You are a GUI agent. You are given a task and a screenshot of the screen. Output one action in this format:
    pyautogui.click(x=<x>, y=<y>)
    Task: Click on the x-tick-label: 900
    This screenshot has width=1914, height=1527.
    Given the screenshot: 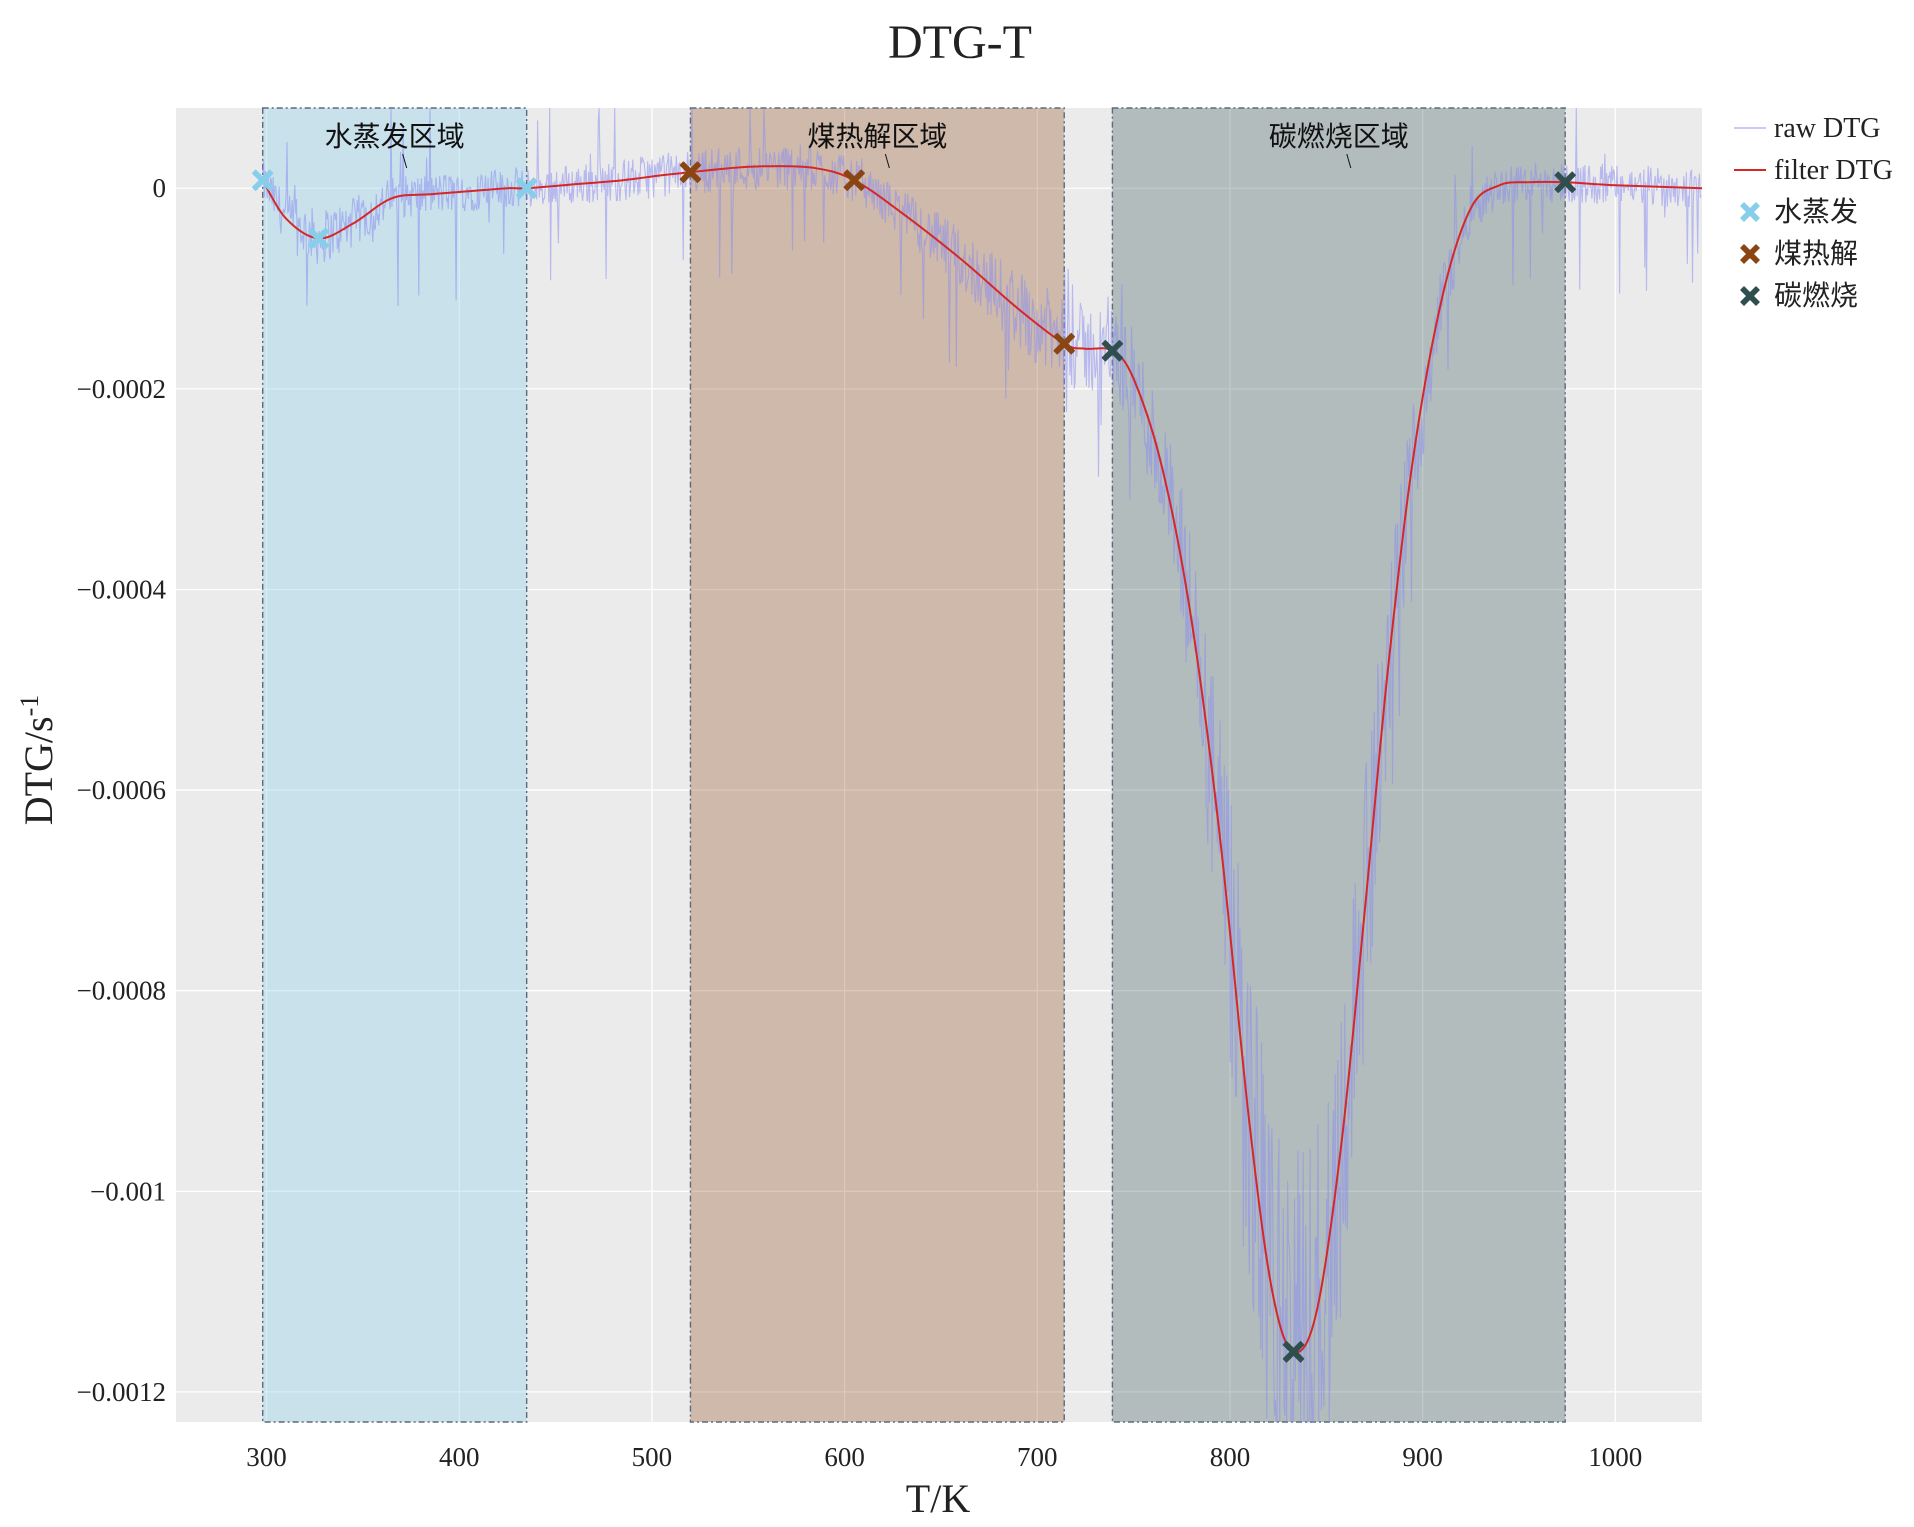 What is the action you would take?
    pyautogui.click(x=1422, y=1457)
    